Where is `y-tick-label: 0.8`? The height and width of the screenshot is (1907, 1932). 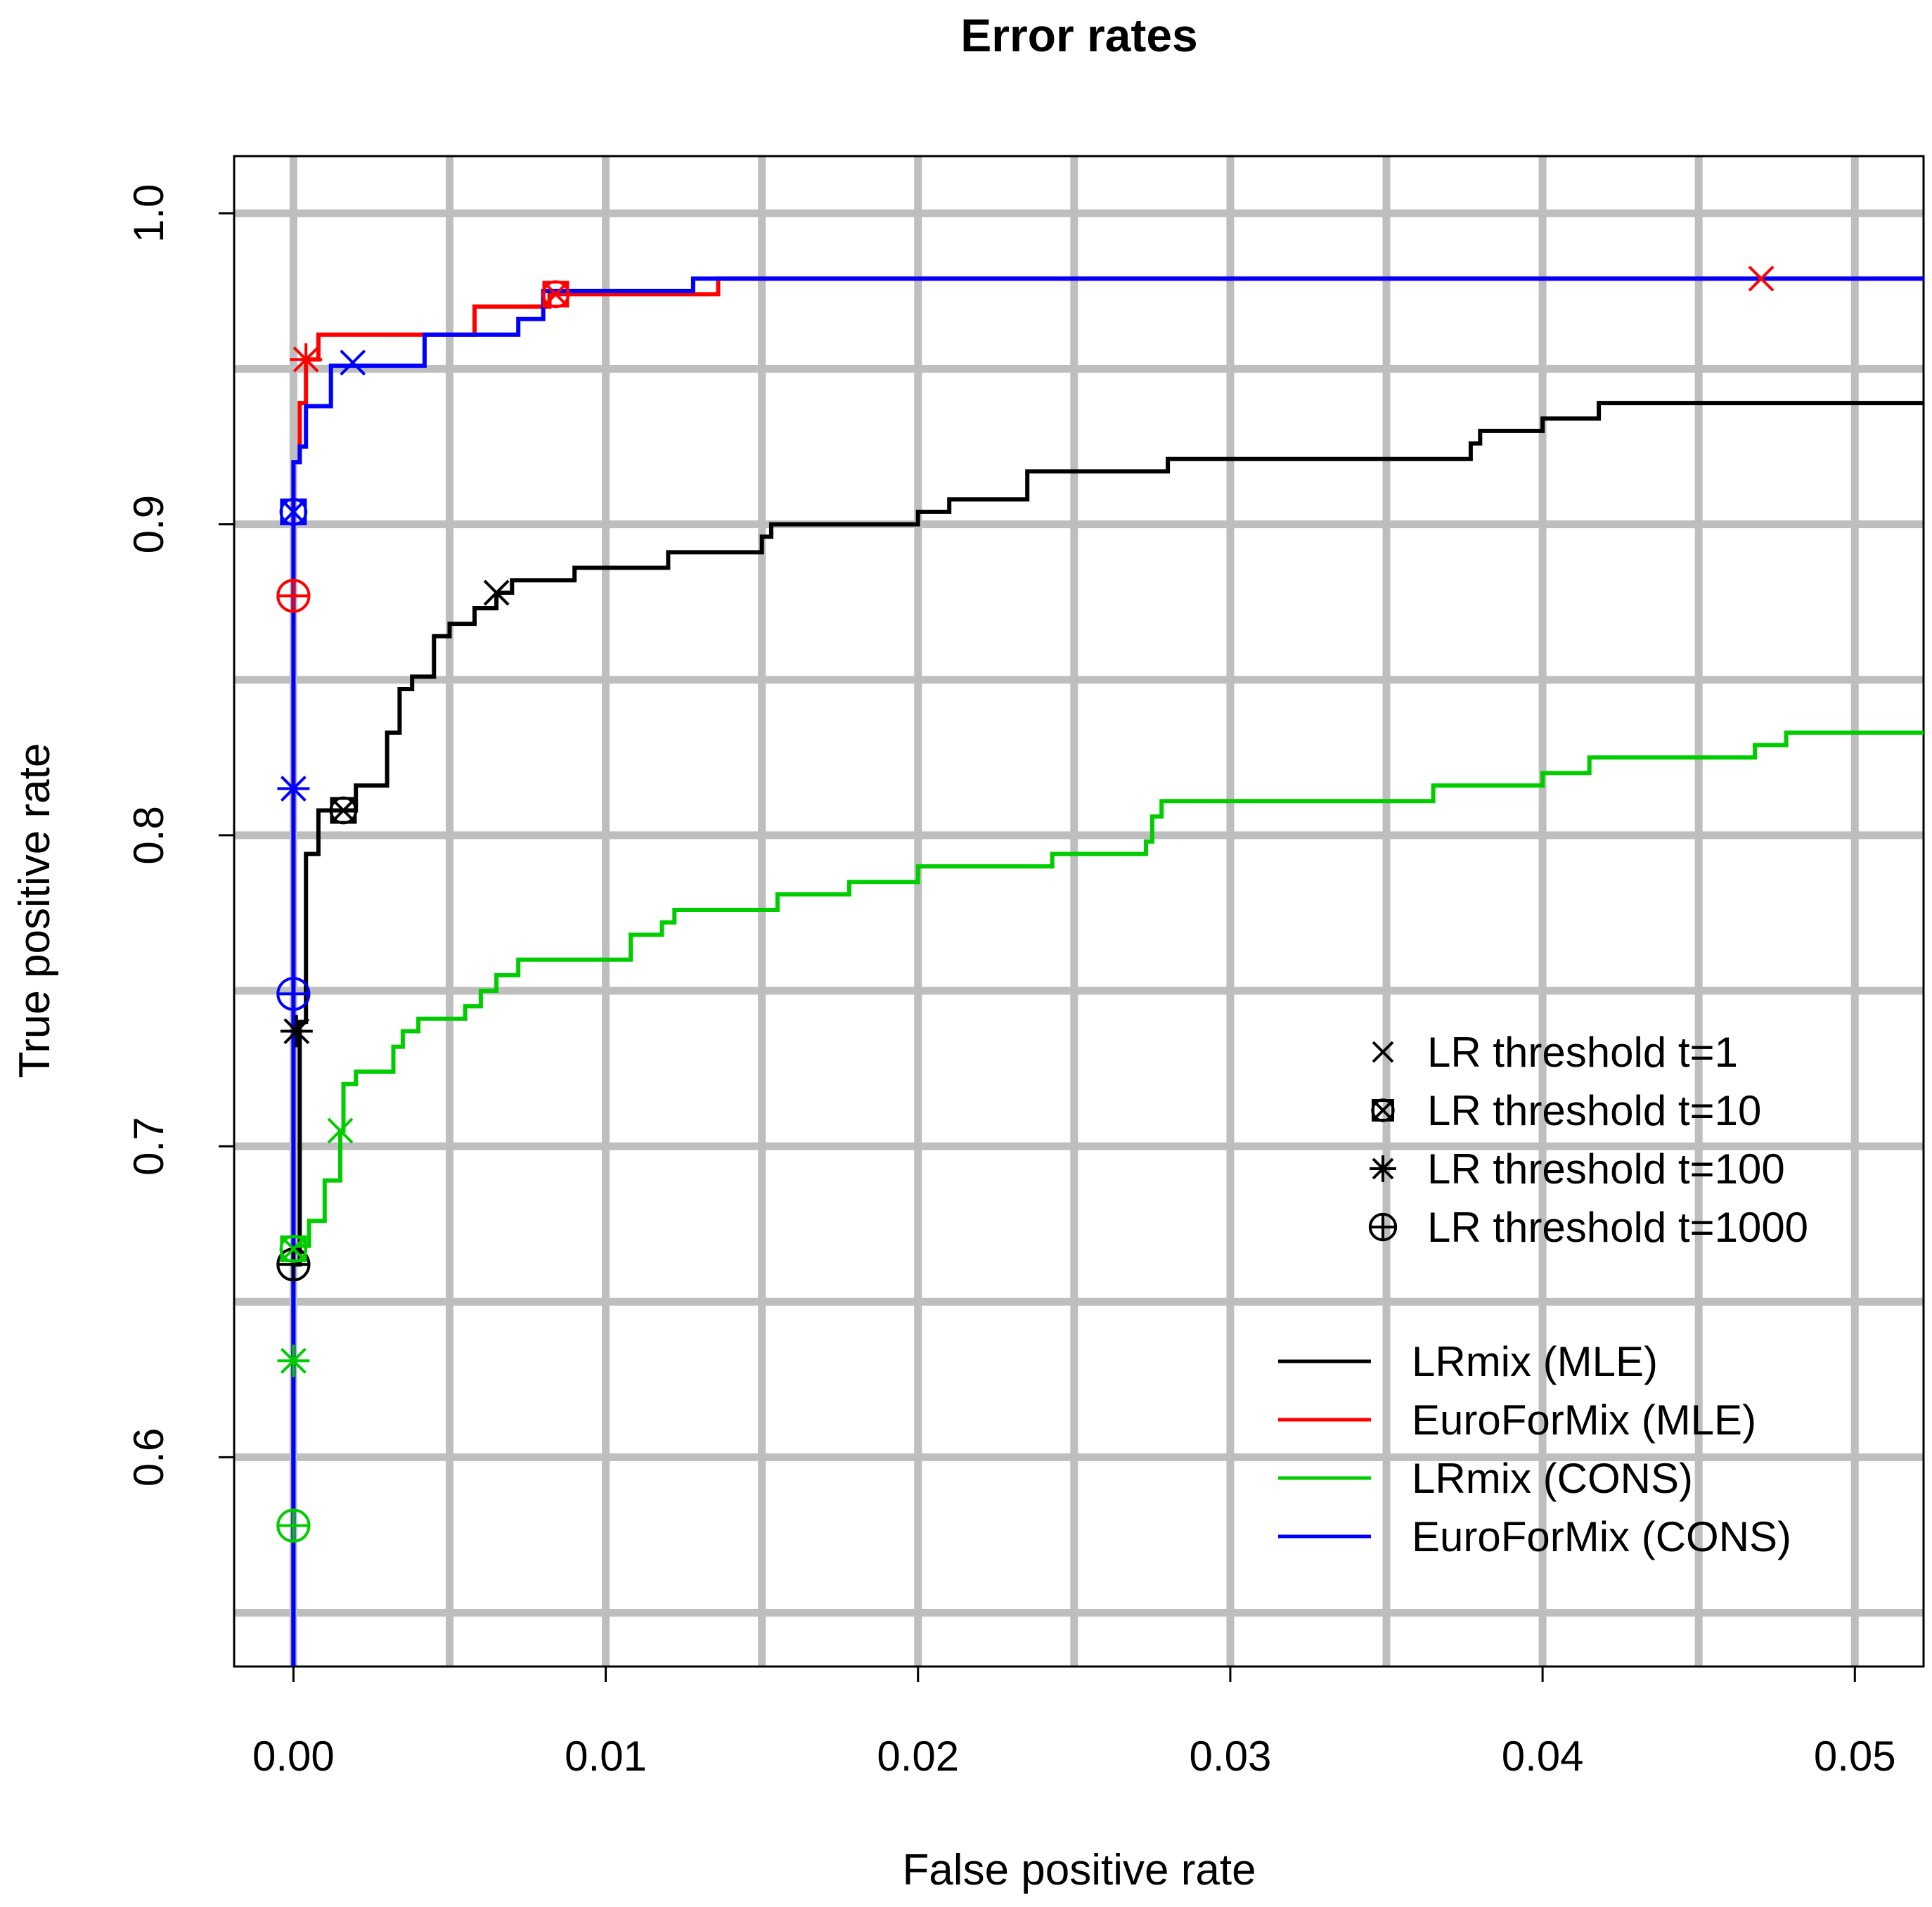
y-tick-label: 0.8 is located at coordinates (148, 835).